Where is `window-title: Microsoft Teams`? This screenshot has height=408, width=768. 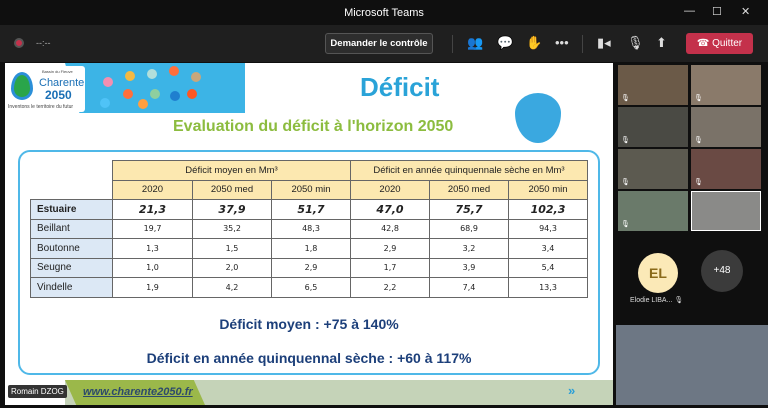
window-title: Microsoft Teams is located at coordinates (384, 13).